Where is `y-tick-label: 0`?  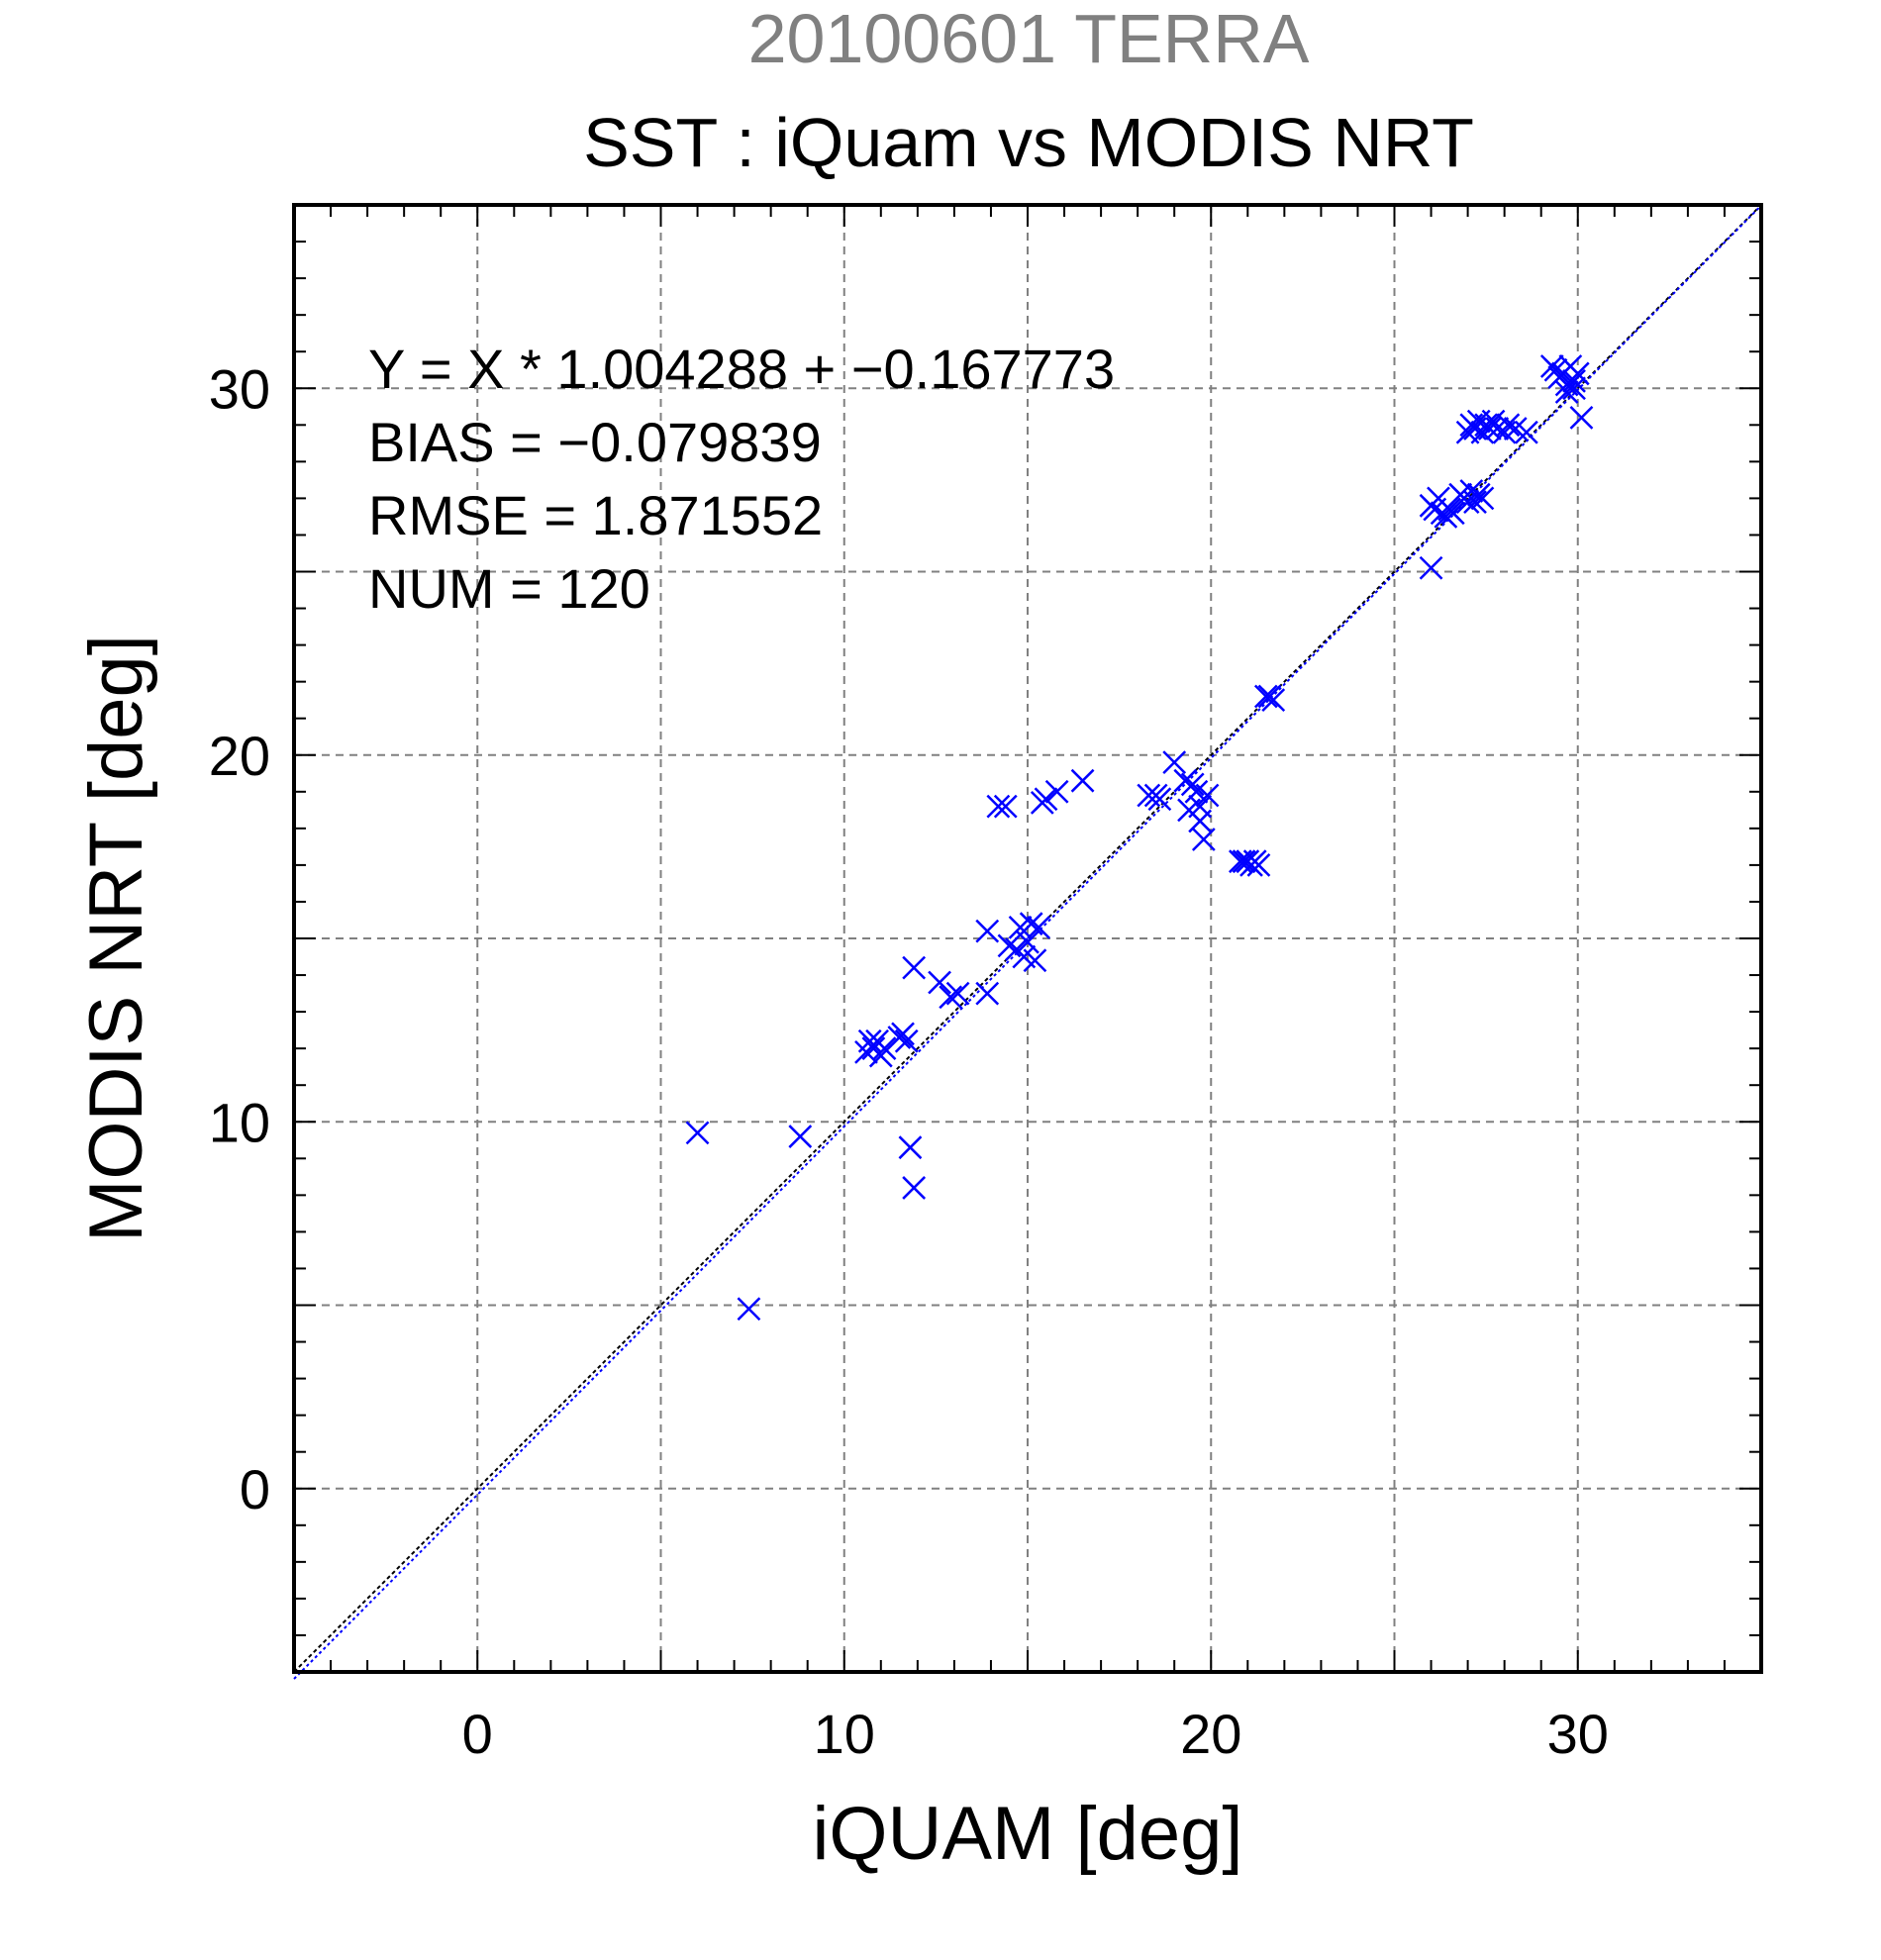 y-tick-label: 0 is located at coordinates (255, 1489).